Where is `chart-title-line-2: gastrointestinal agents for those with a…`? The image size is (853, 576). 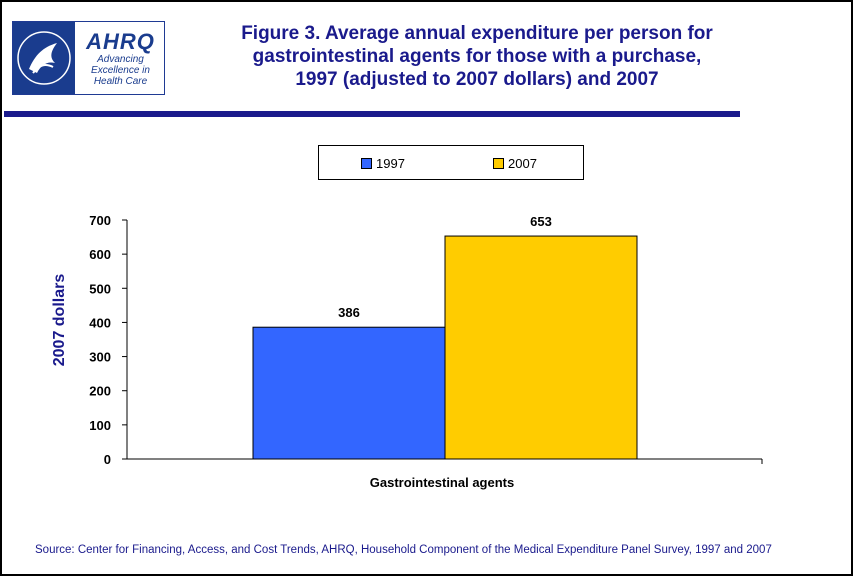 chart-title-line-2: gastrointestinal agents for those with a… is located at coordinates (477, 56).